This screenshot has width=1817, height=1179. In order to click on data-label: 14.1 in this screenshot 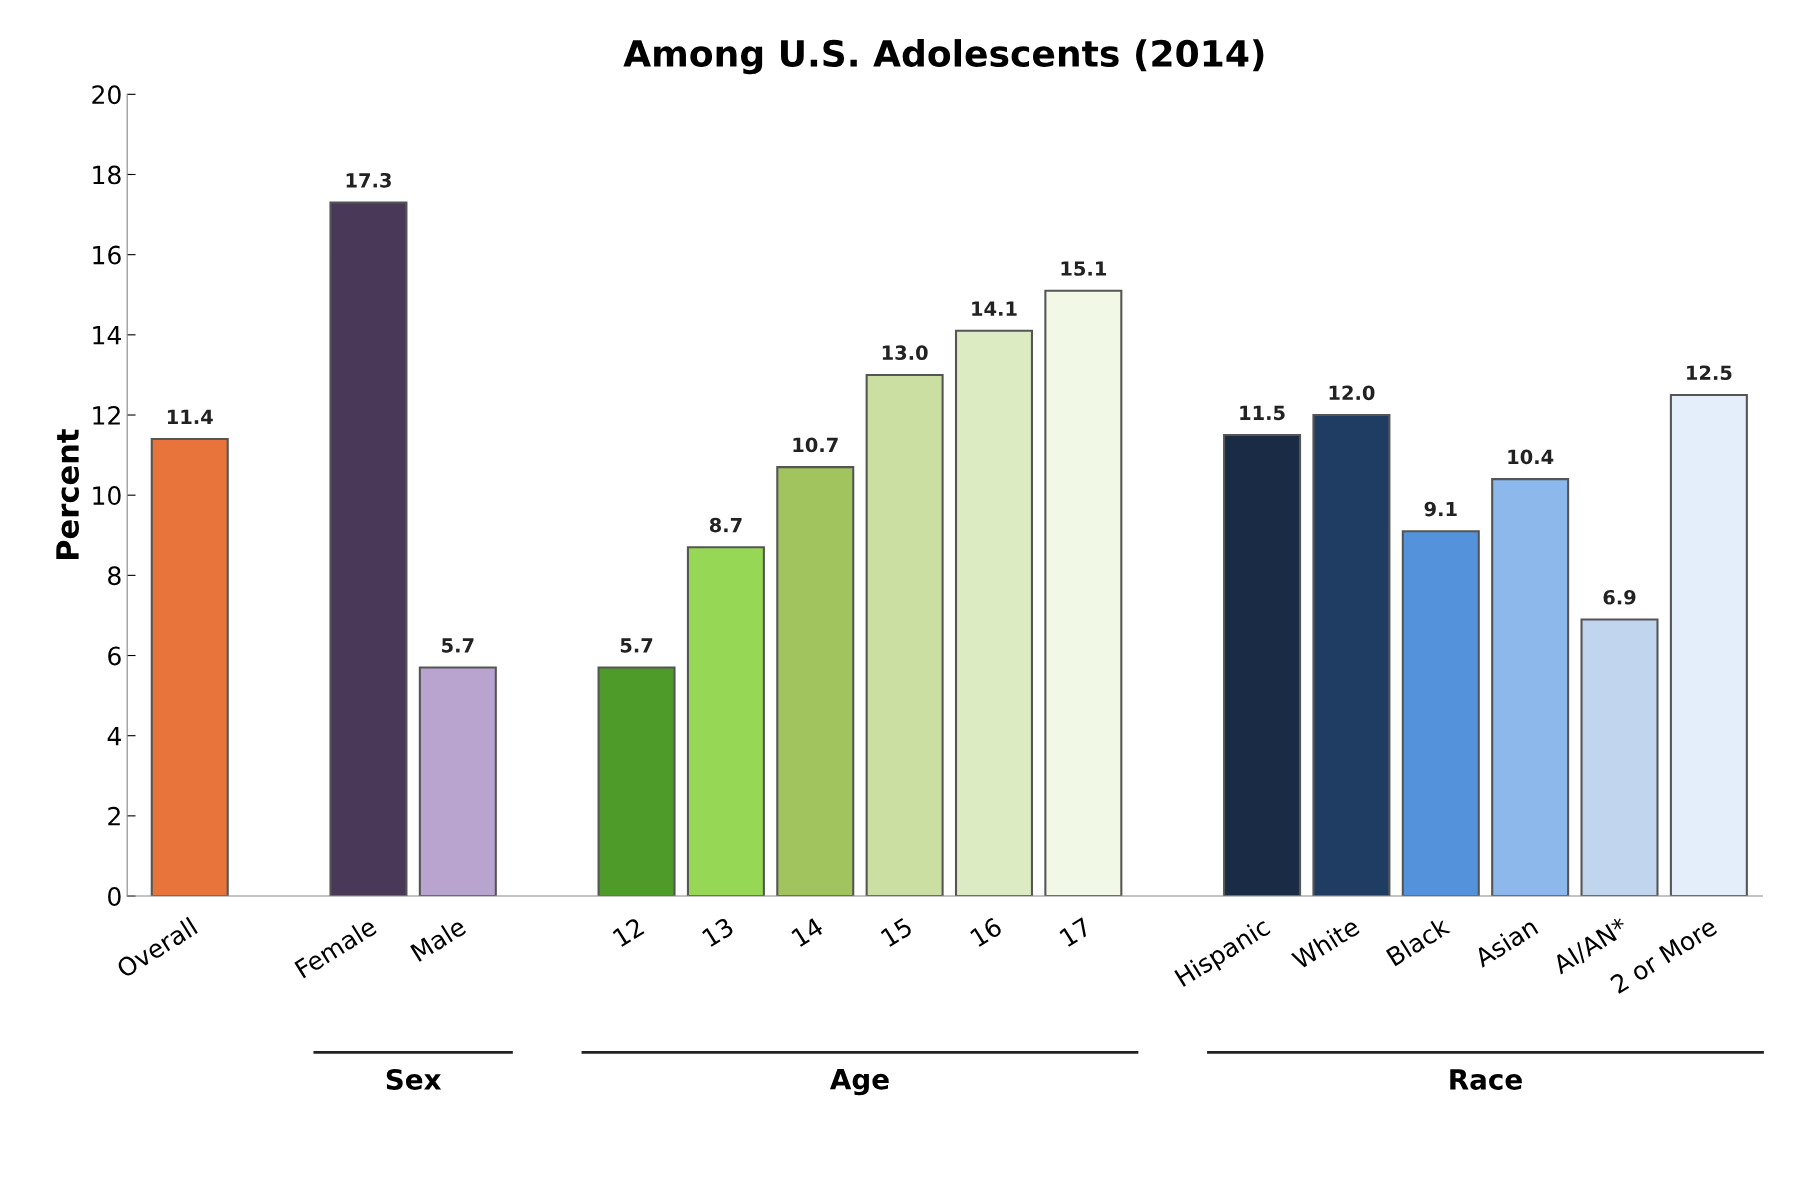, I will do `click(994, 308)`.